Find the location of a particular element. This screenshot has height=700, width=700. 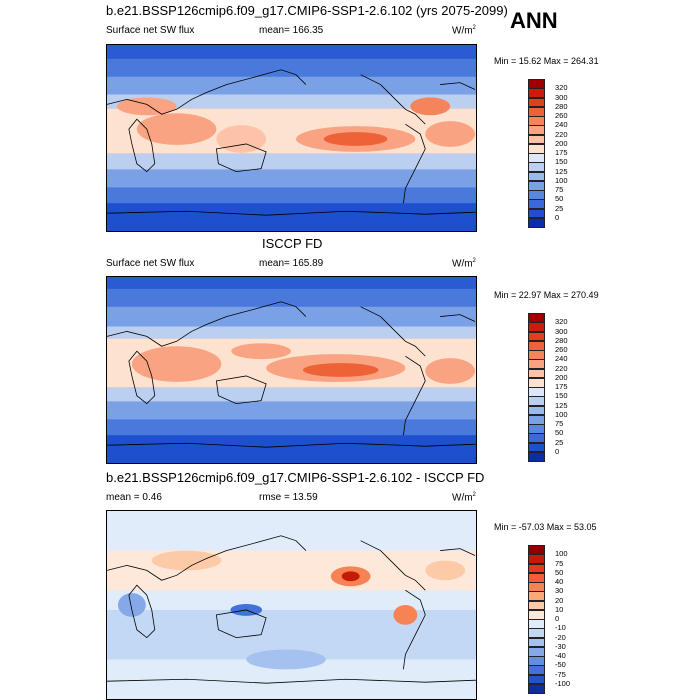

colorbar-label: 20 is located at coordinates (559, 600).